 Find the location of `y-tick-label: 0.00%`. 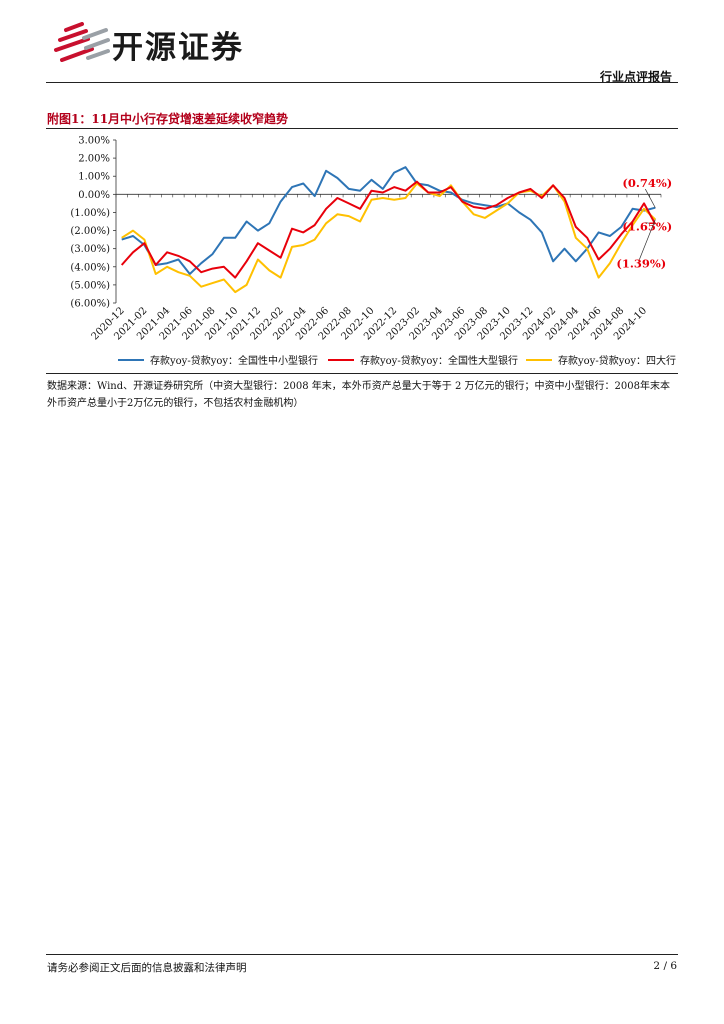

y-tick-label: 0.00% is located at coordinates (94, 195).